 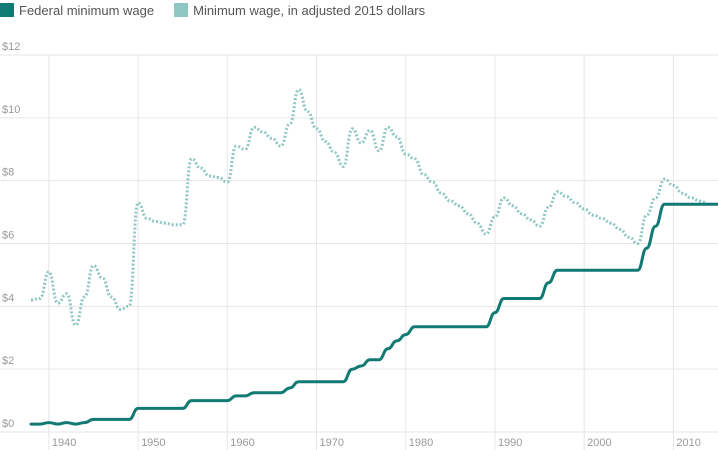 I want to click on x-tick-label: 1970, so click(x=332, y=443).